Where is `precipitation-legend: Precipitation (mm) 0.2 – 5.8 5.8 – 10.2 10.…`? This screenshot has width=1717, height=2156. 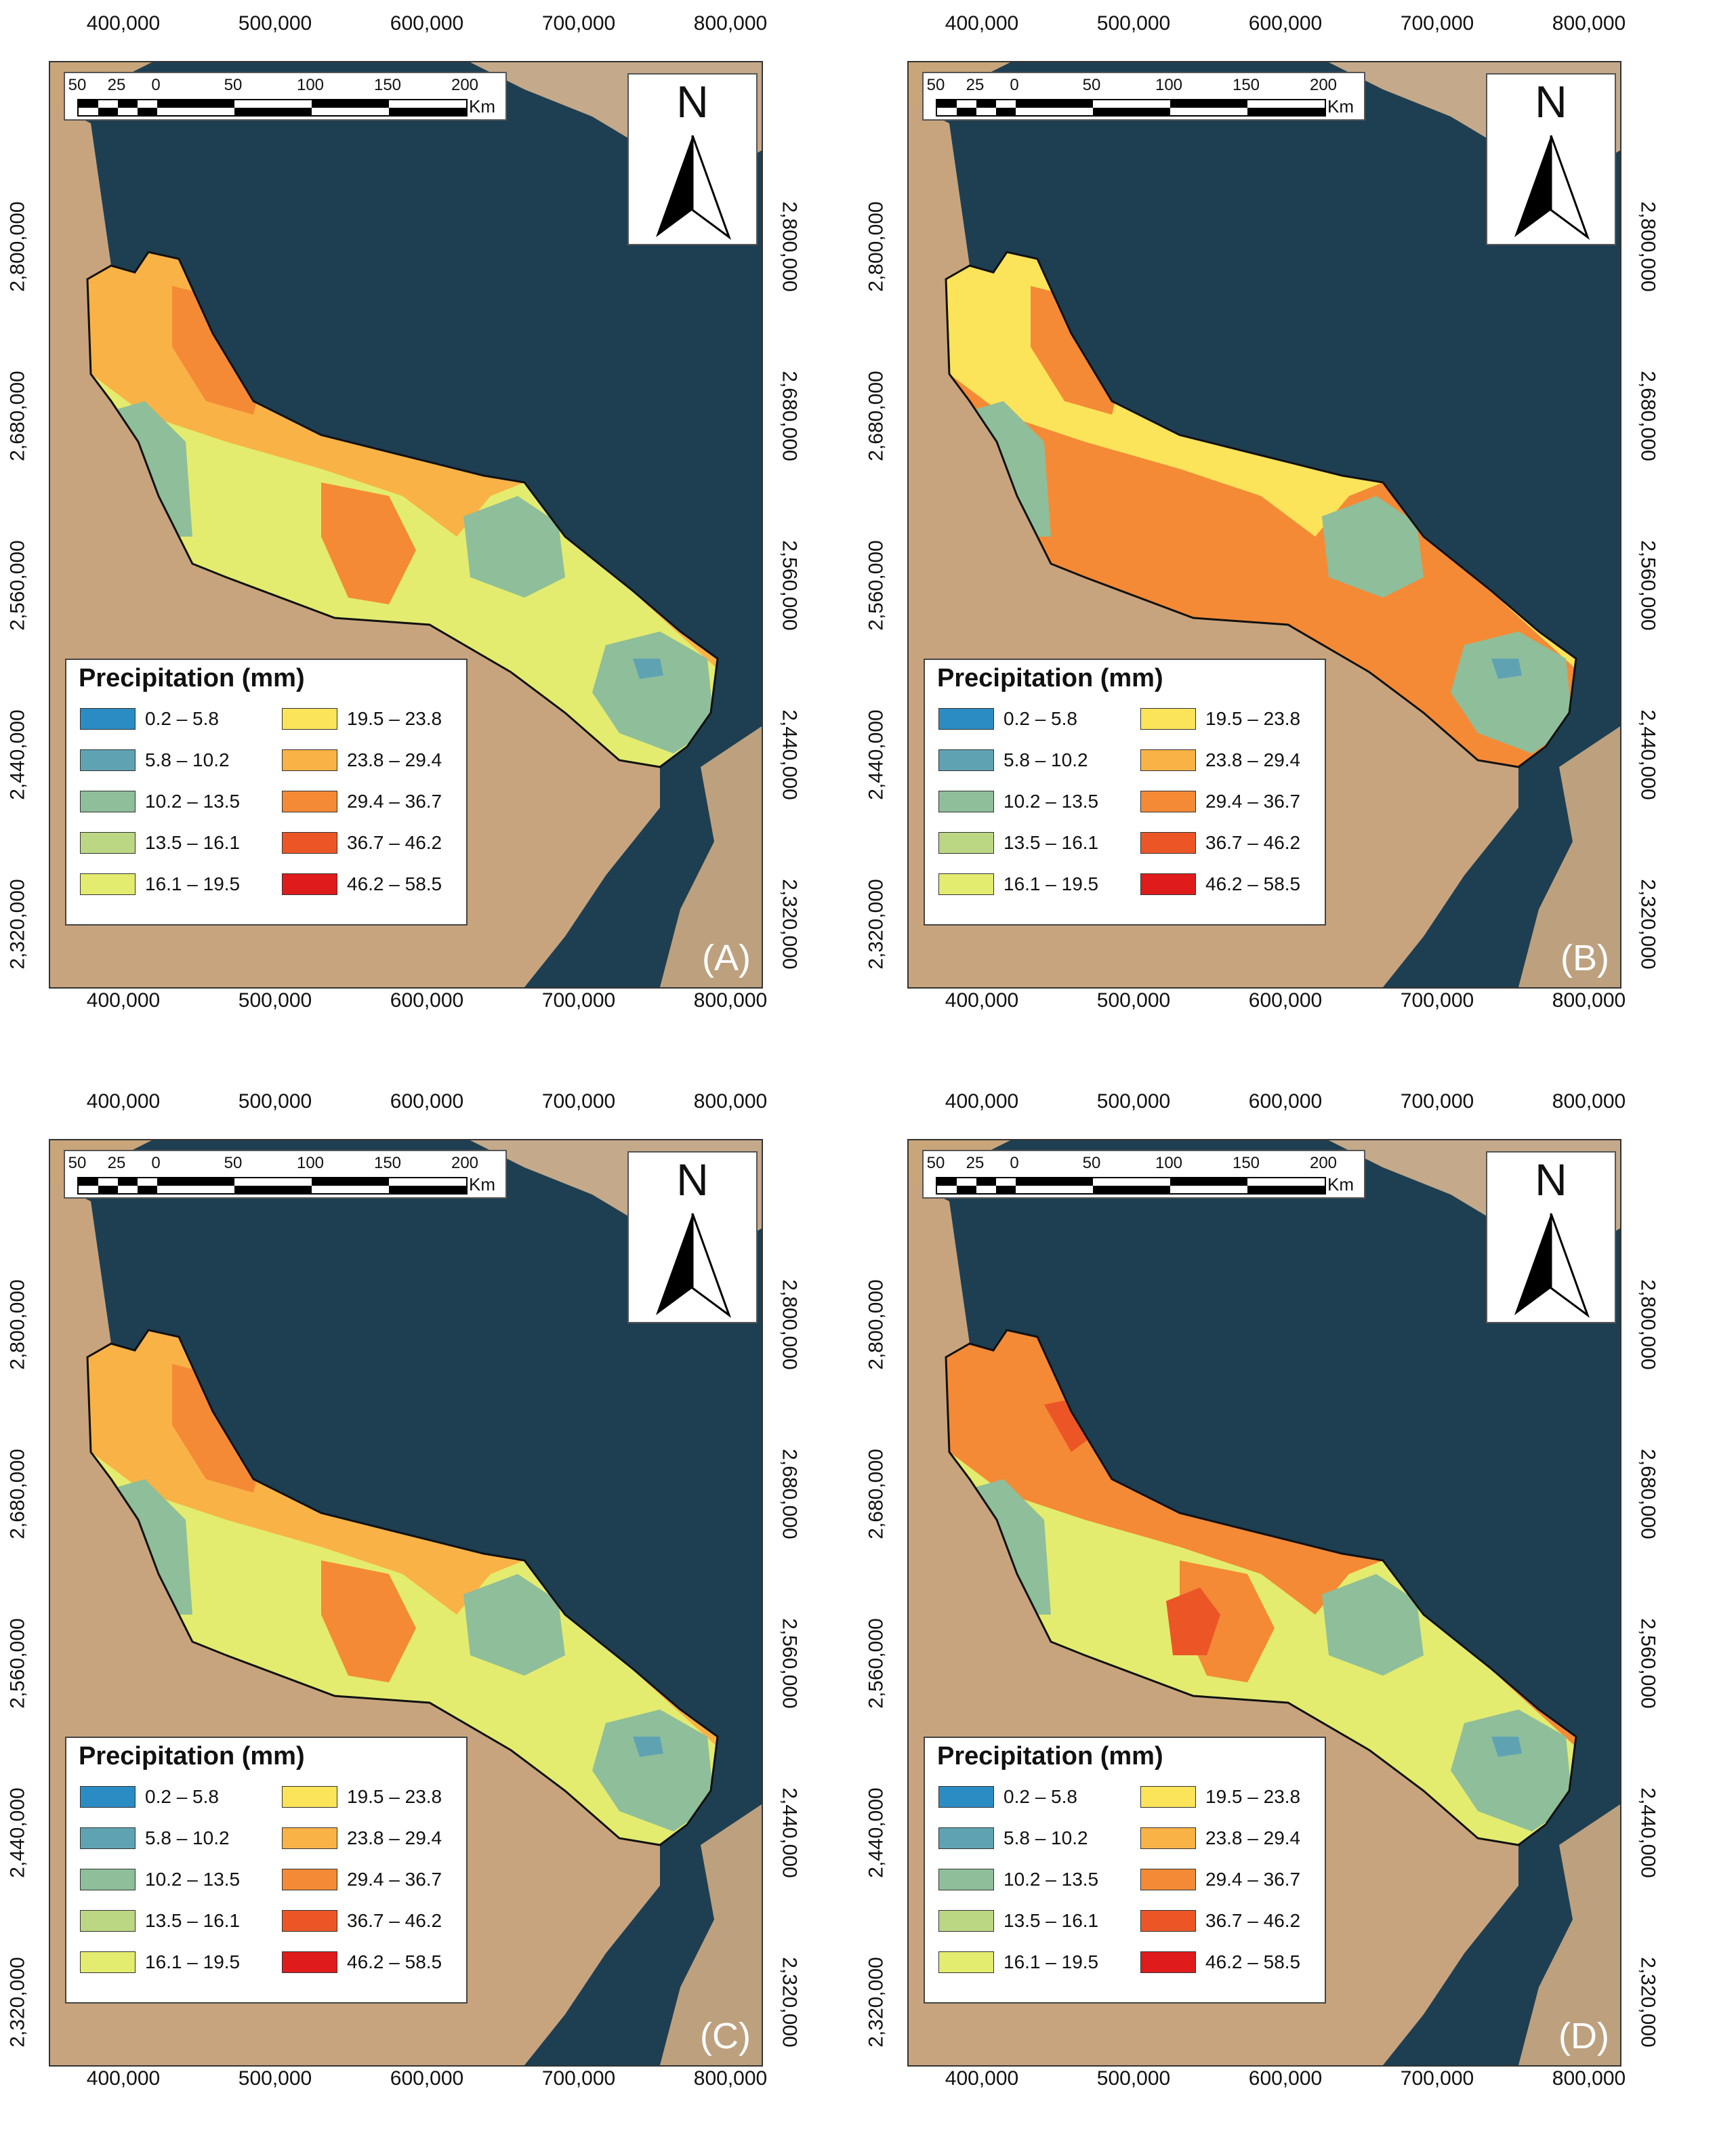 precipitation-legend: Precipitation (mm) 0.2 – 5.8 5.8 – 10.2 10.… is located at coordinates (266, 793).